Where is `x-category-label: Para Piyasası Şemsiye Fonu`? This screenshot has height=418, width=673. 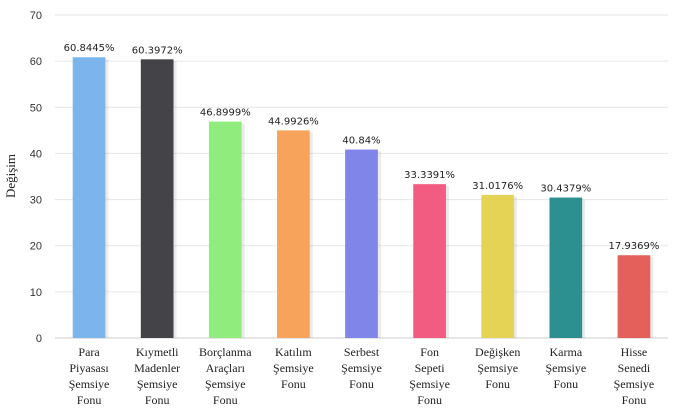
x-category-label: Para Piyasası Şemsiye Fonu is located at coordinates (89, 376).